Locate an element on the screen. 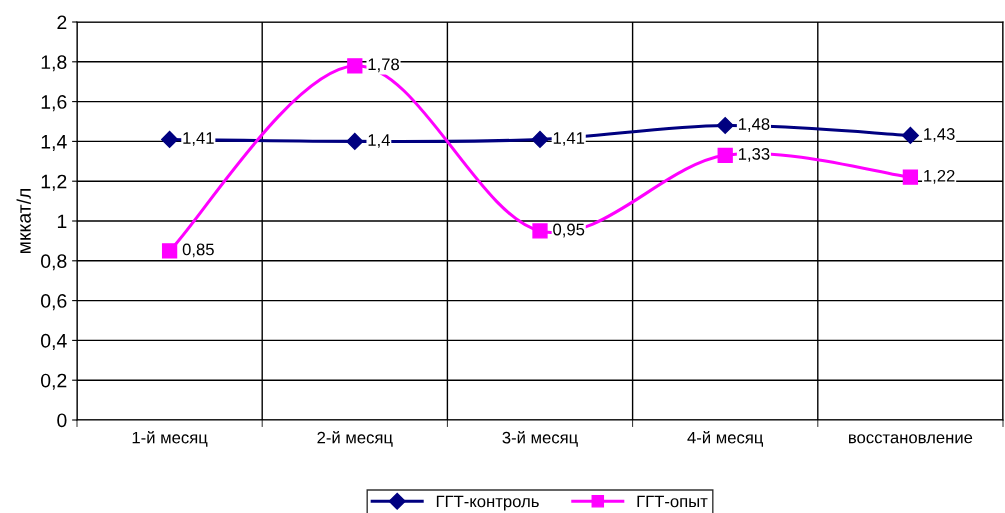 Image resolution: width=1005 pixels, height=513 pixels. y-tick-label: 0,6 is located at coordinates (54, 302).